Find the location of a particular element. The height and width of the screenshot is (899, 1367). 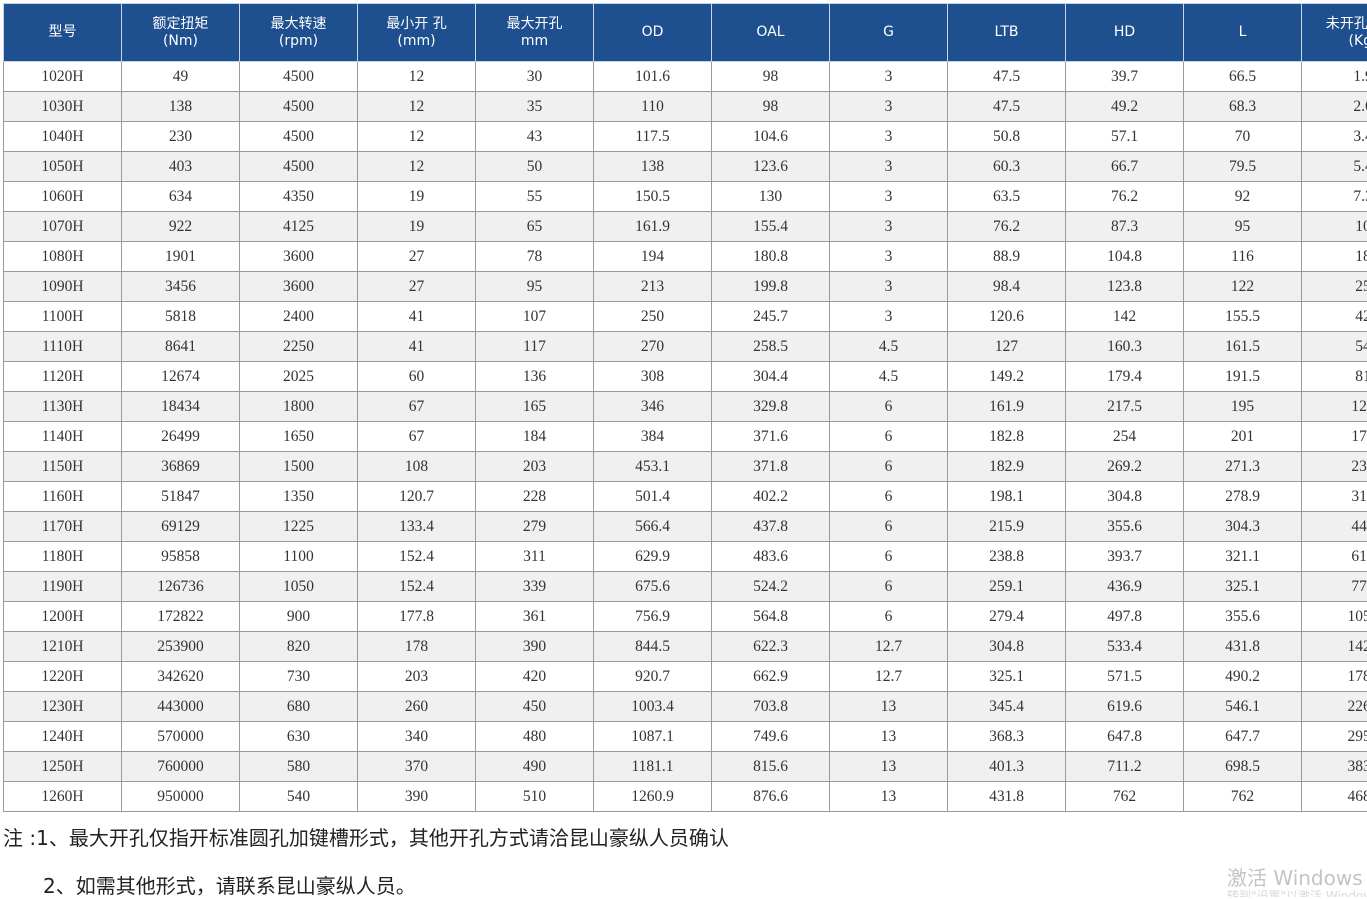

table-cell: 160.3 is located at coordinates (1125, 347).